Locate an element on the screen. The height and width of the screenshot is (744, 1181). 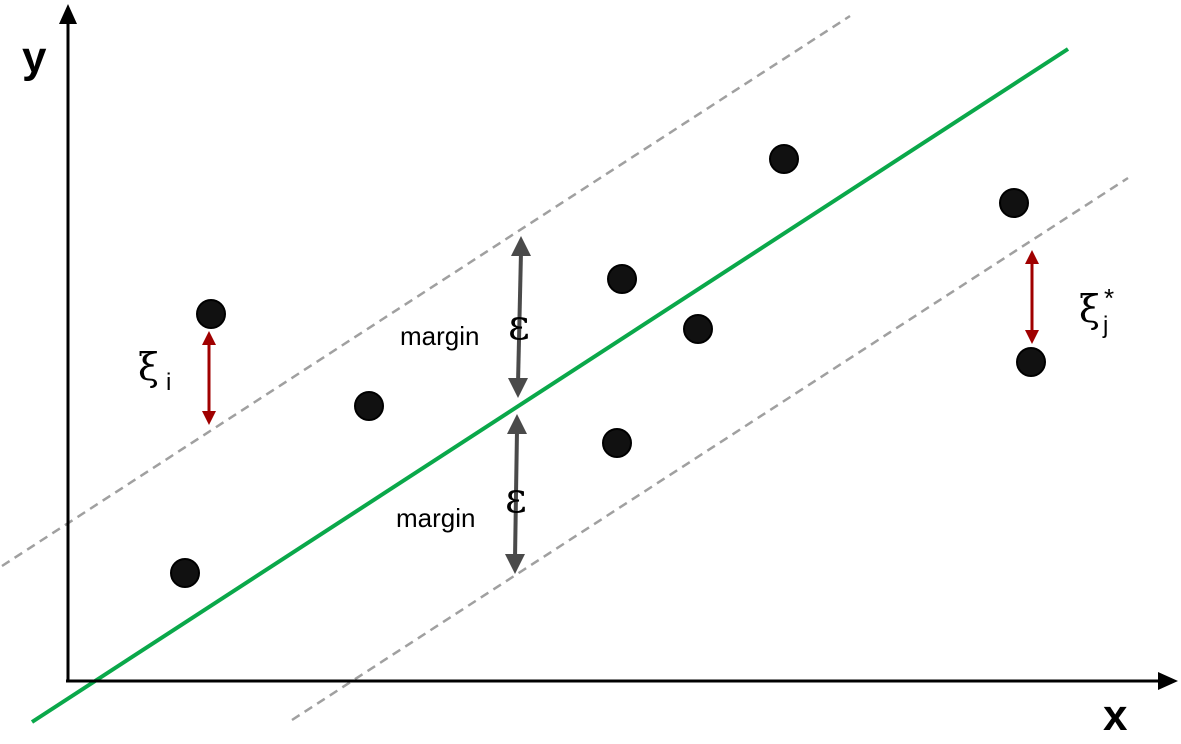
y-axis-label: y is located at coordinates (34, 57).